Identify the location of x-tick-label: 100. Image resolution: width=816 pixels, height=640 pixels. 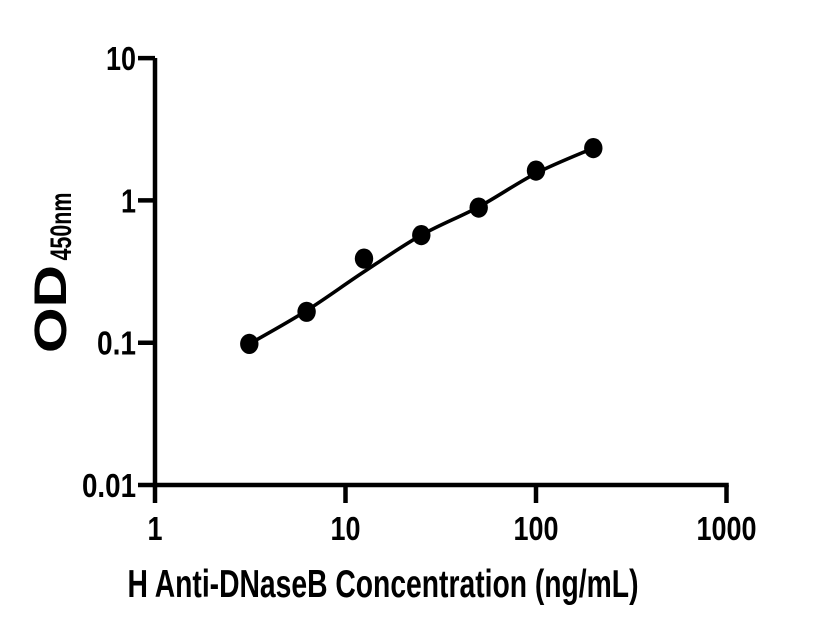
(536, 528).